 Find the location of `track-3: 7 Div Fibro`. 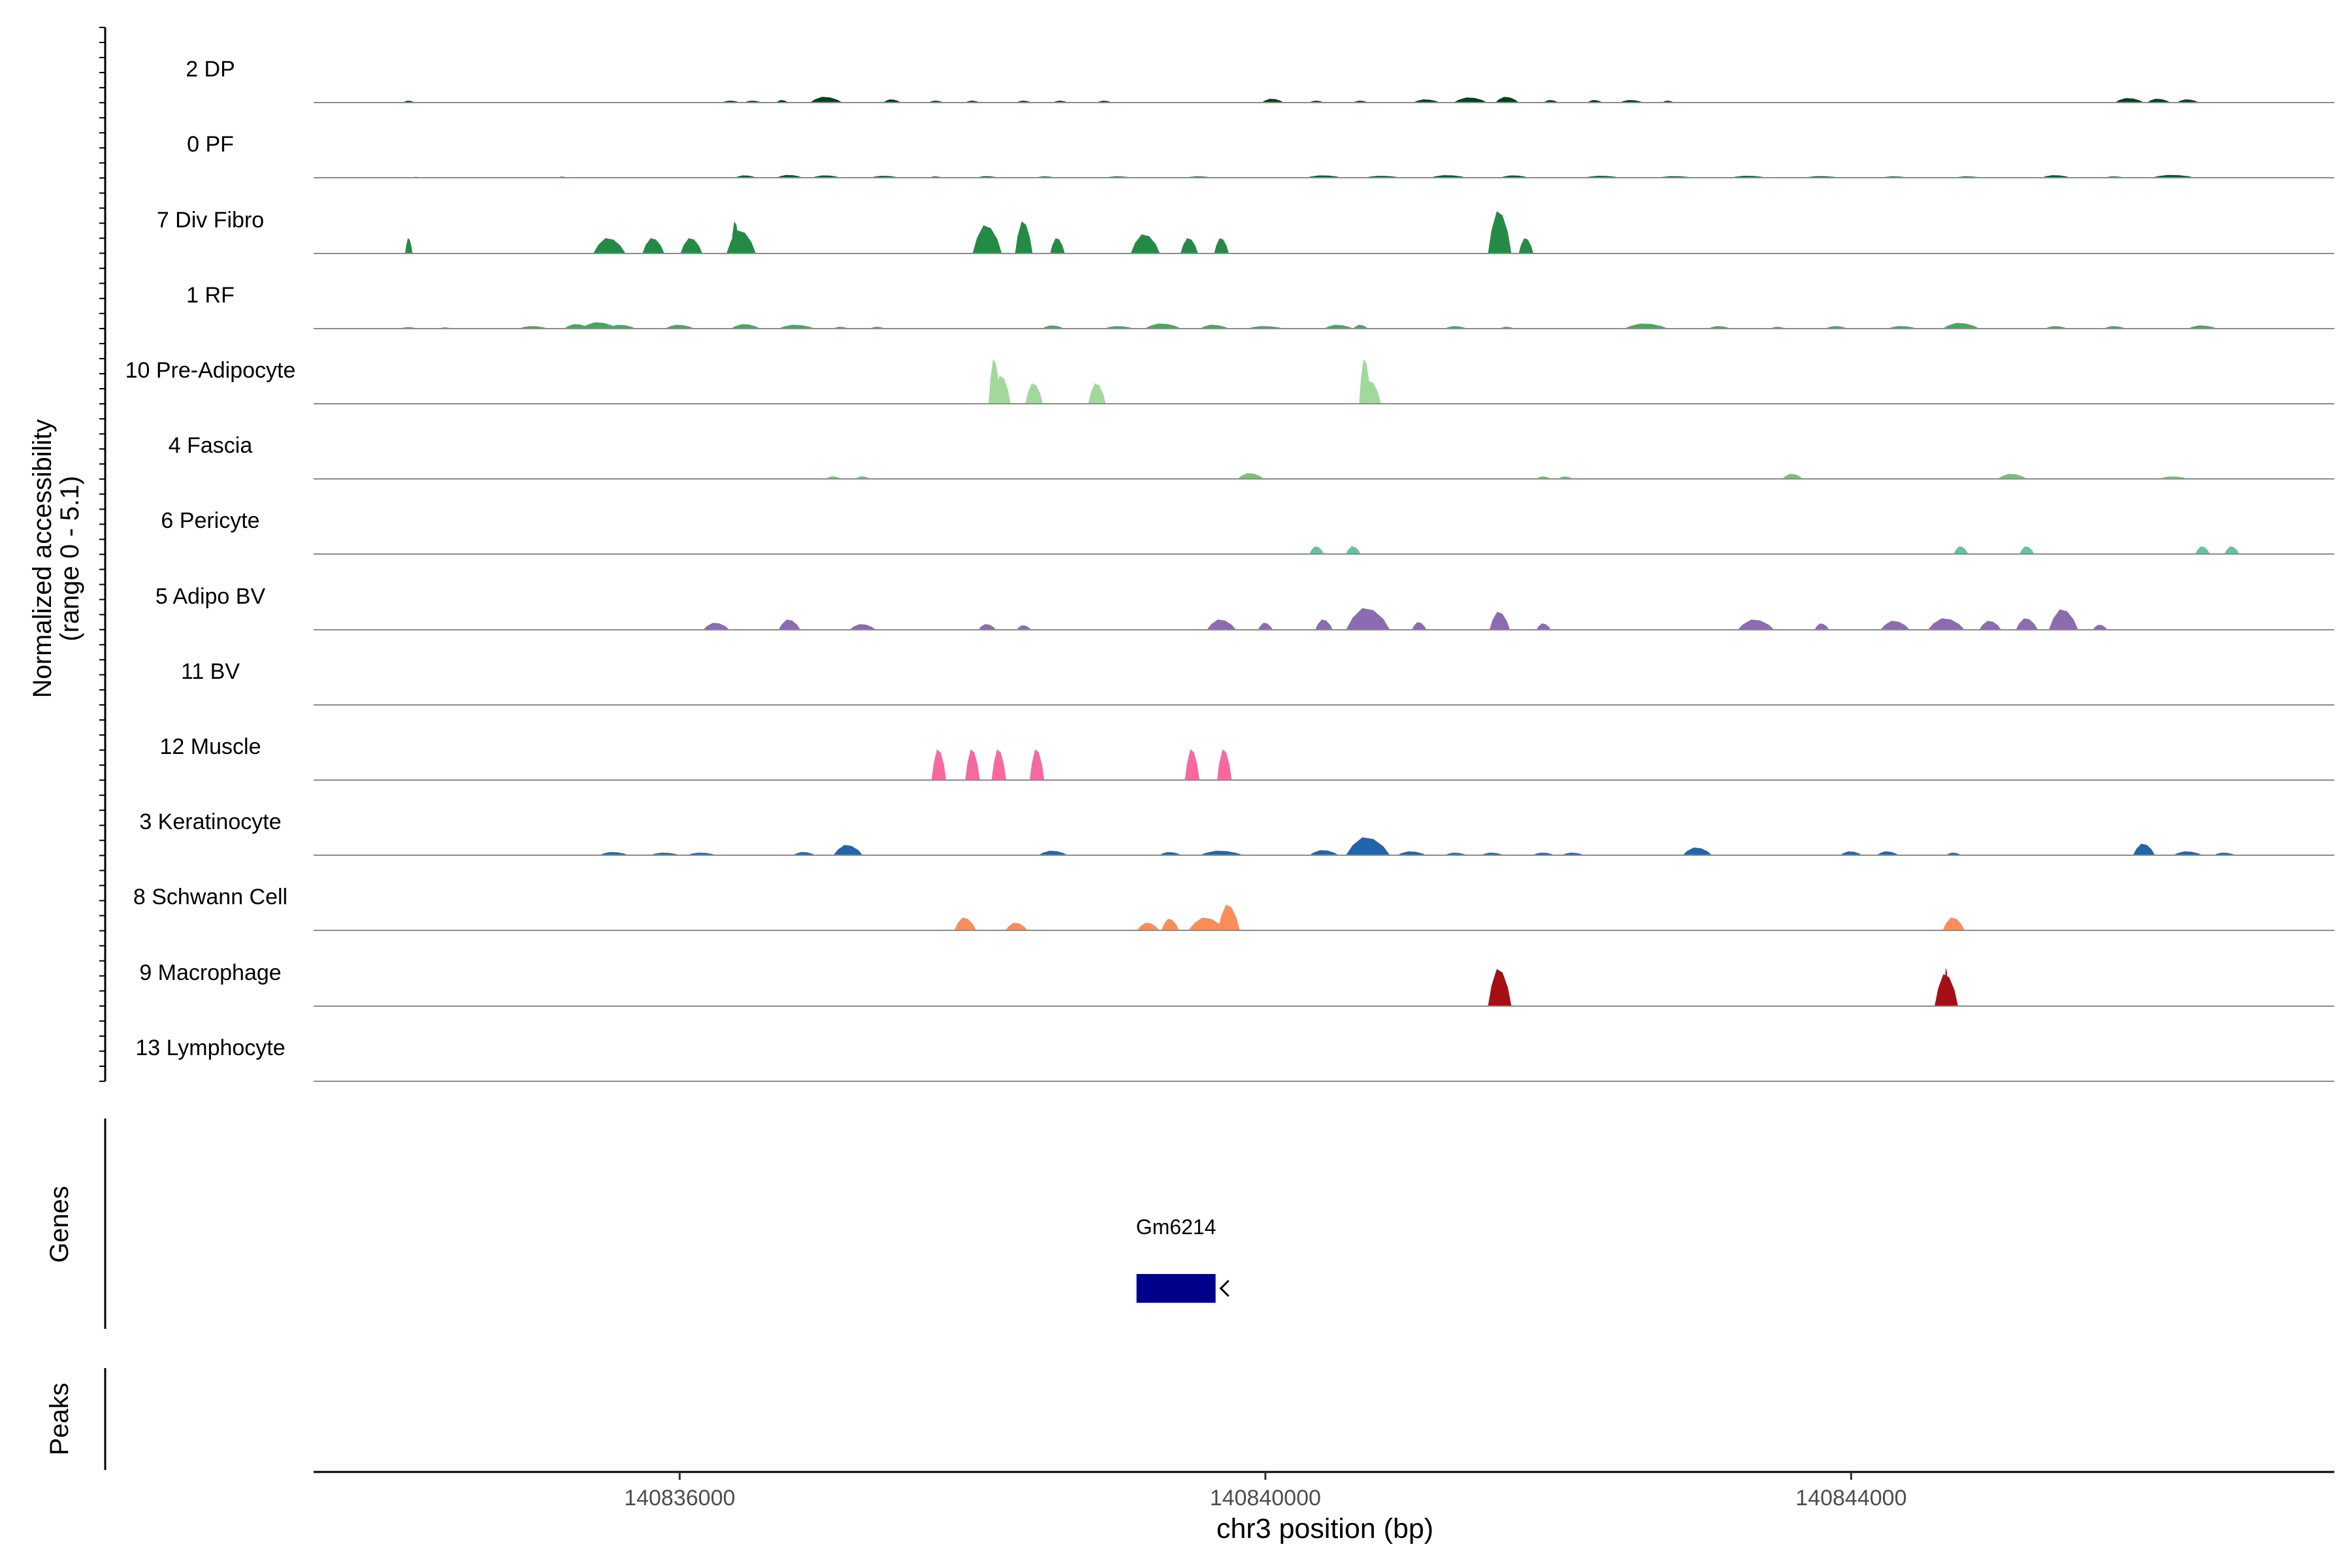

track-3: 7 Div Fibro is located at coordinates (1245, 231).